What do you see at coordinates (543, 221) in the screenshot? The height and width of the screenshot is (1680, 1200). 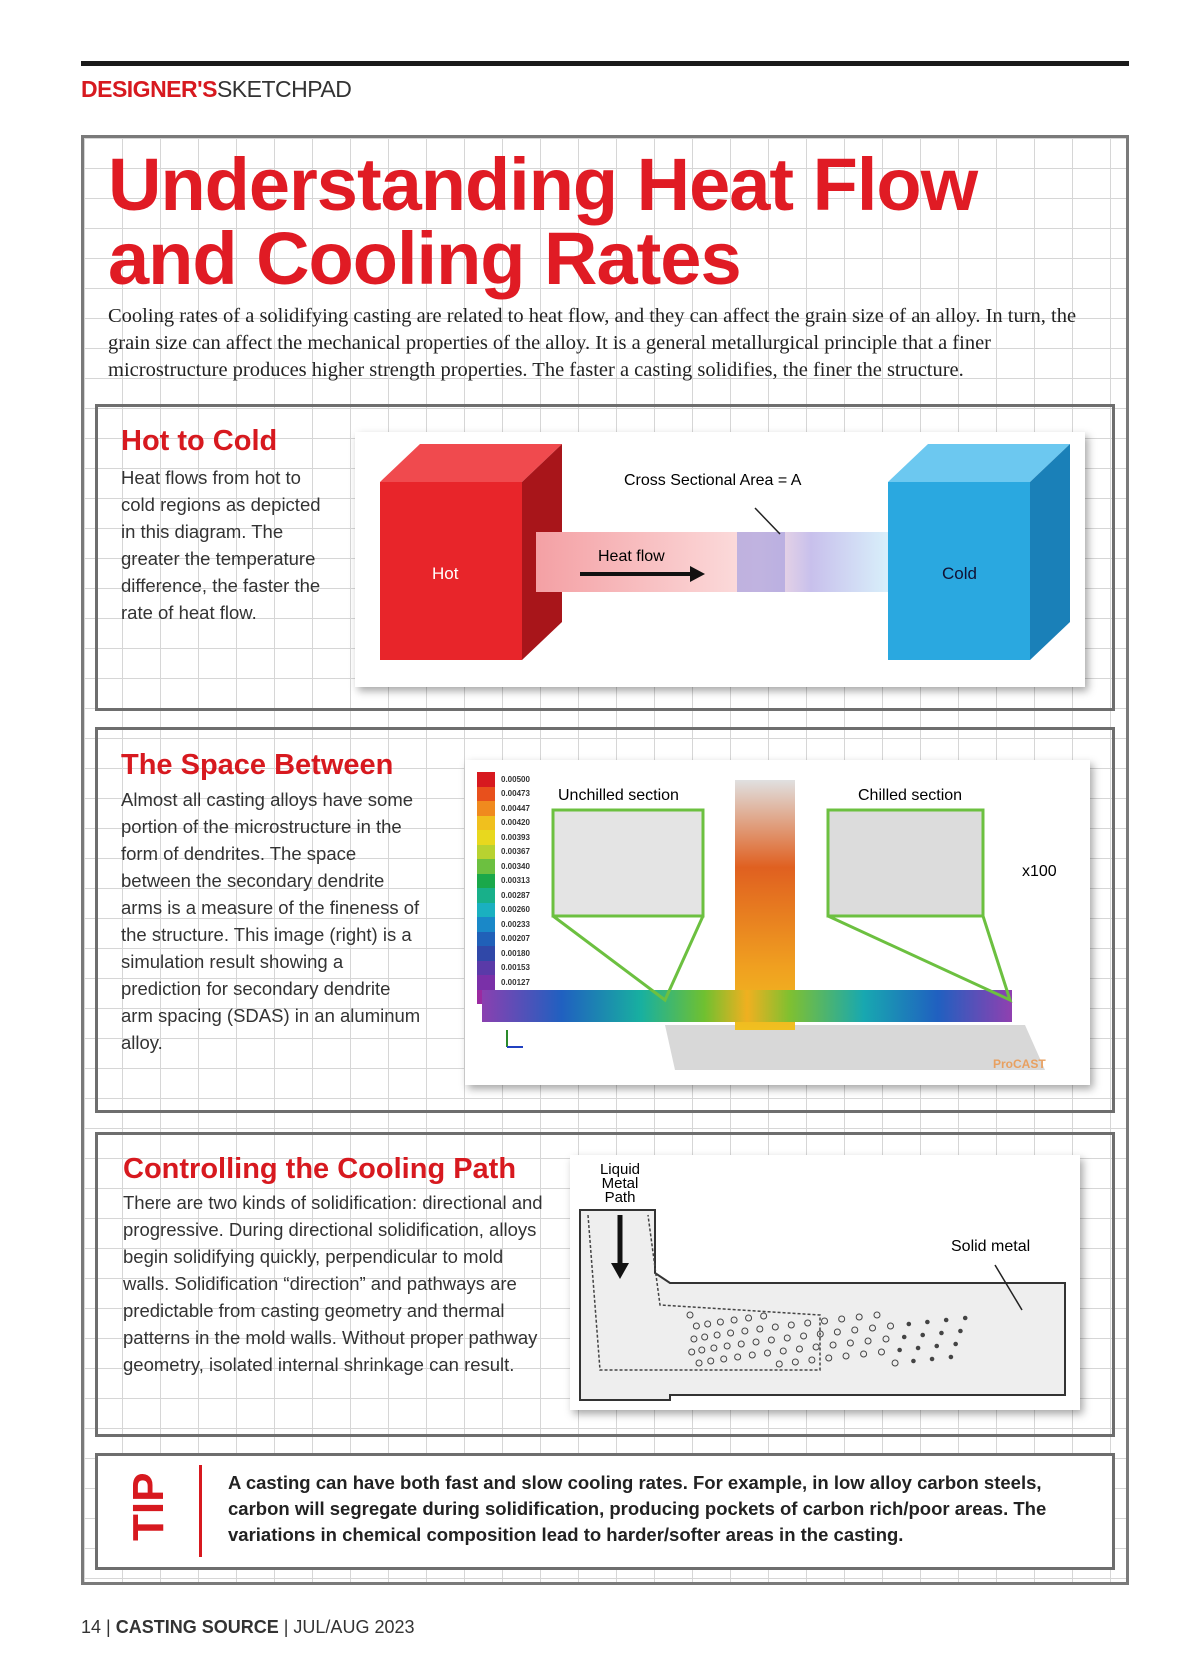 I see `page-title: Understanding Heat Flow and Cooling Rates` at bounding box center [543, 221].